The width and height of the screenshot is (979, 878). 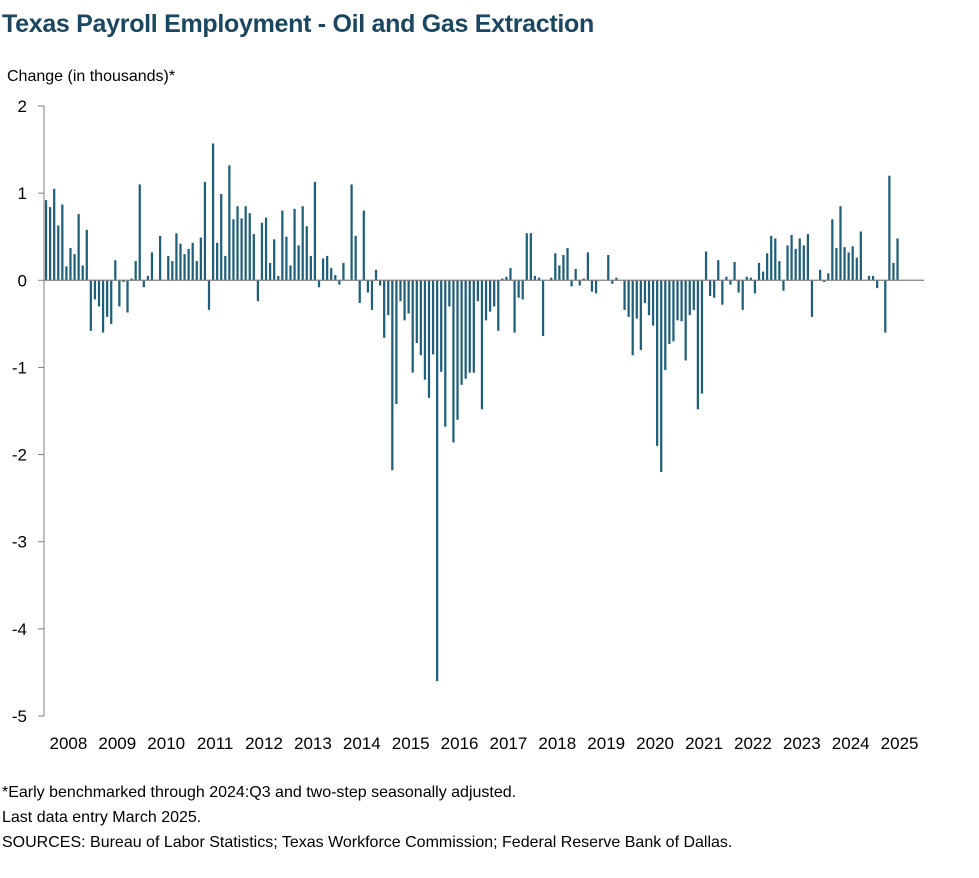 I want to click on x-tick-label: 2024, so click(x=851, y=743).